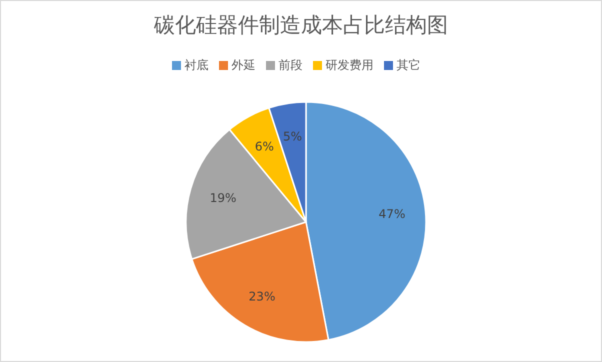 The width and height of the screenshot is (602, 362). I want to click on legend-label: 研发费用, so click(350, 65).